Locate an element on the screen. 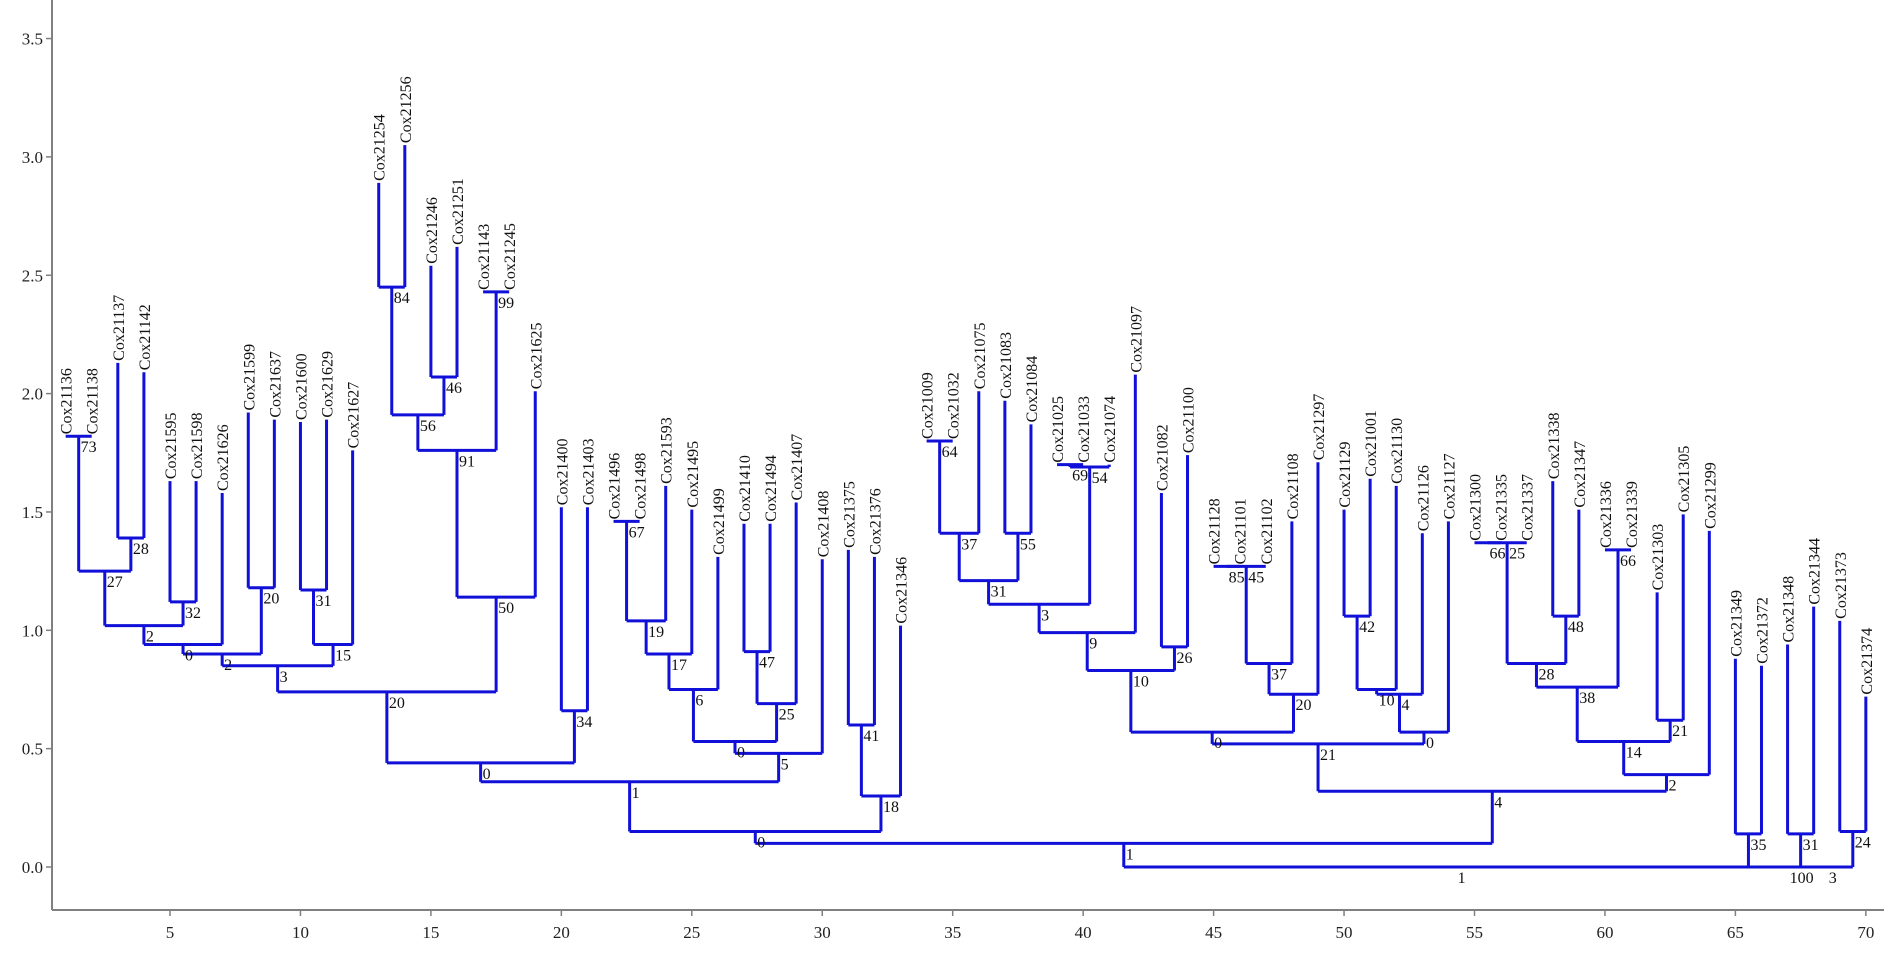 This screenshot has height=959, width=1904. leaf-label: Cox21084 is located at coordinates (1032, 389).